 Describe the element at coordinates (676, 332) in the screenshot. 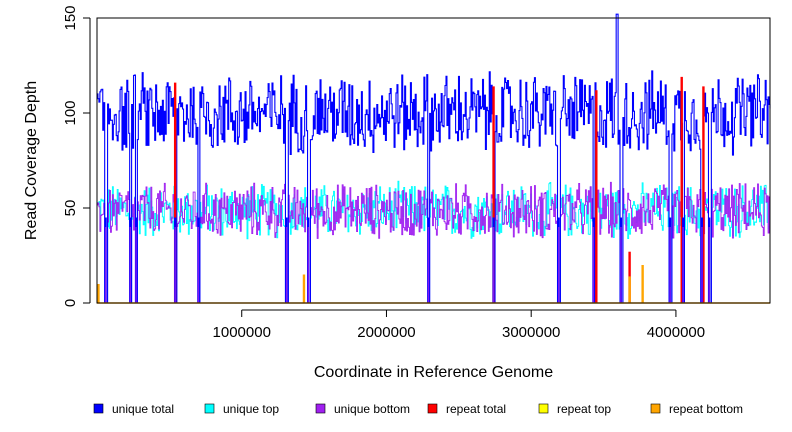

I see `x-tick-label: 4000000` at that location.